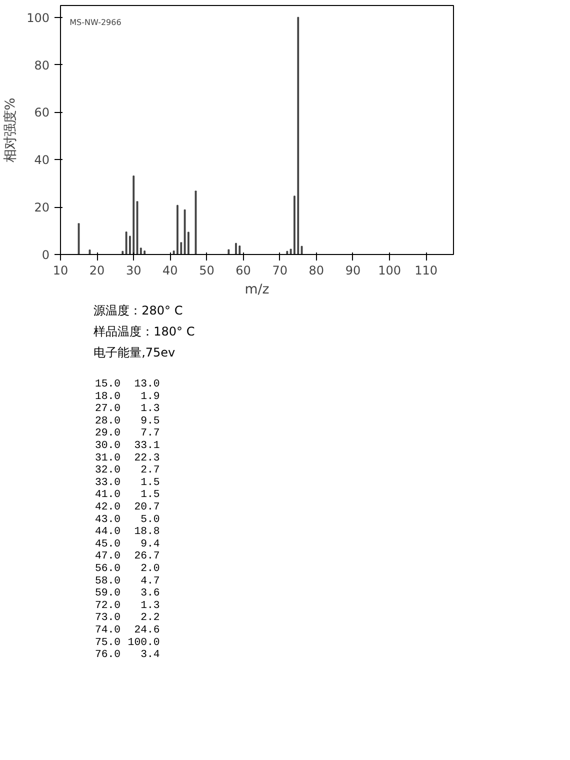  What do you see at coordinates (147, 384) in the screenshot?
I see `text: 13.0` at bounding box center [147, 384].